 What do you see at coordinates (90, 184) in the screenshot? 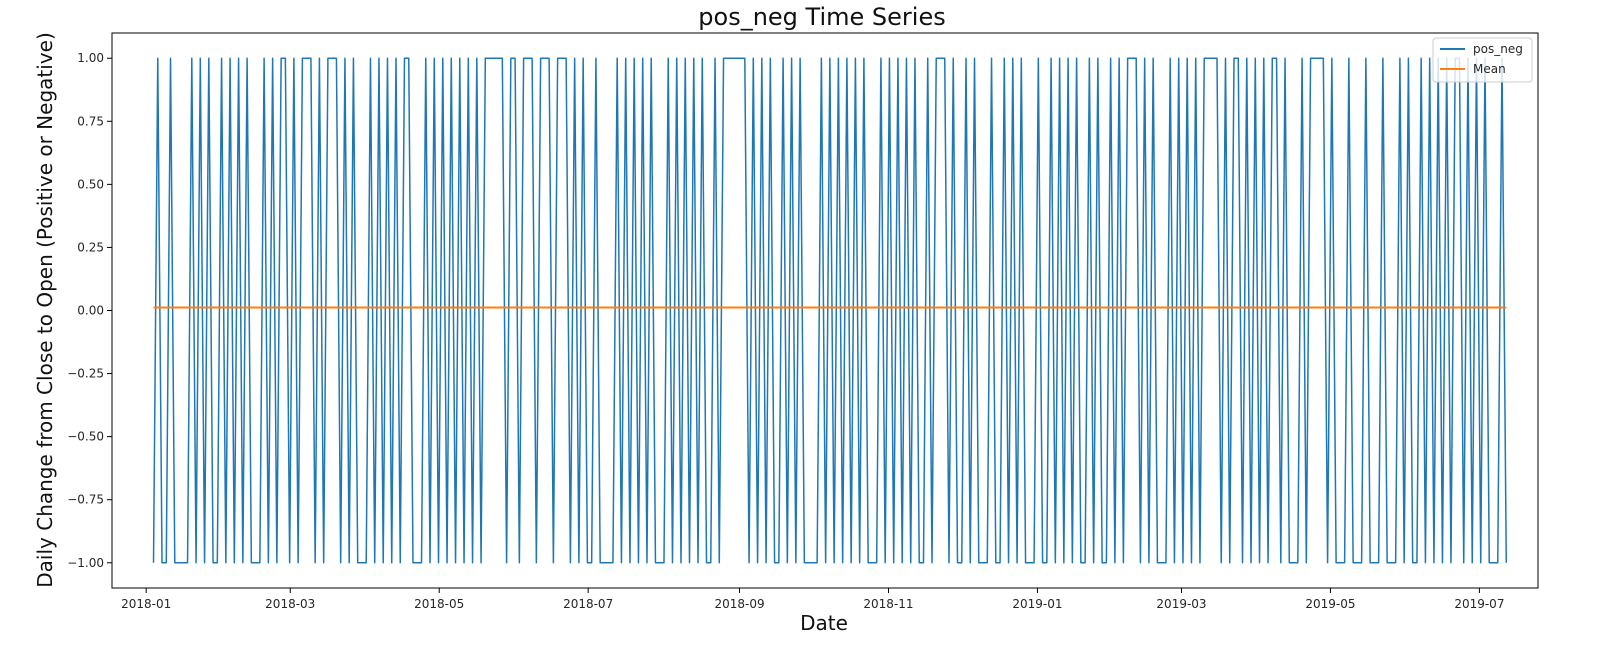
I see `y-tick-label: 0.50` at bounding box center [90, 184].